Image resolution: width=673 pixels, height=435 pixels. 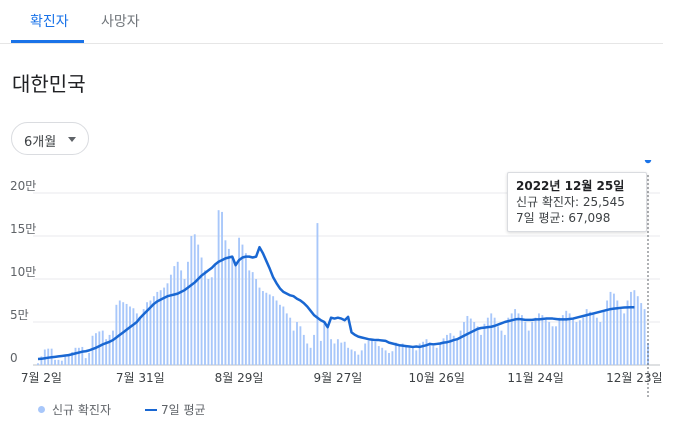 What do you see at coordinates (49, 22) in the screenshot?
I see `tab-cases: 확진자` at bounding box center [49, 22].